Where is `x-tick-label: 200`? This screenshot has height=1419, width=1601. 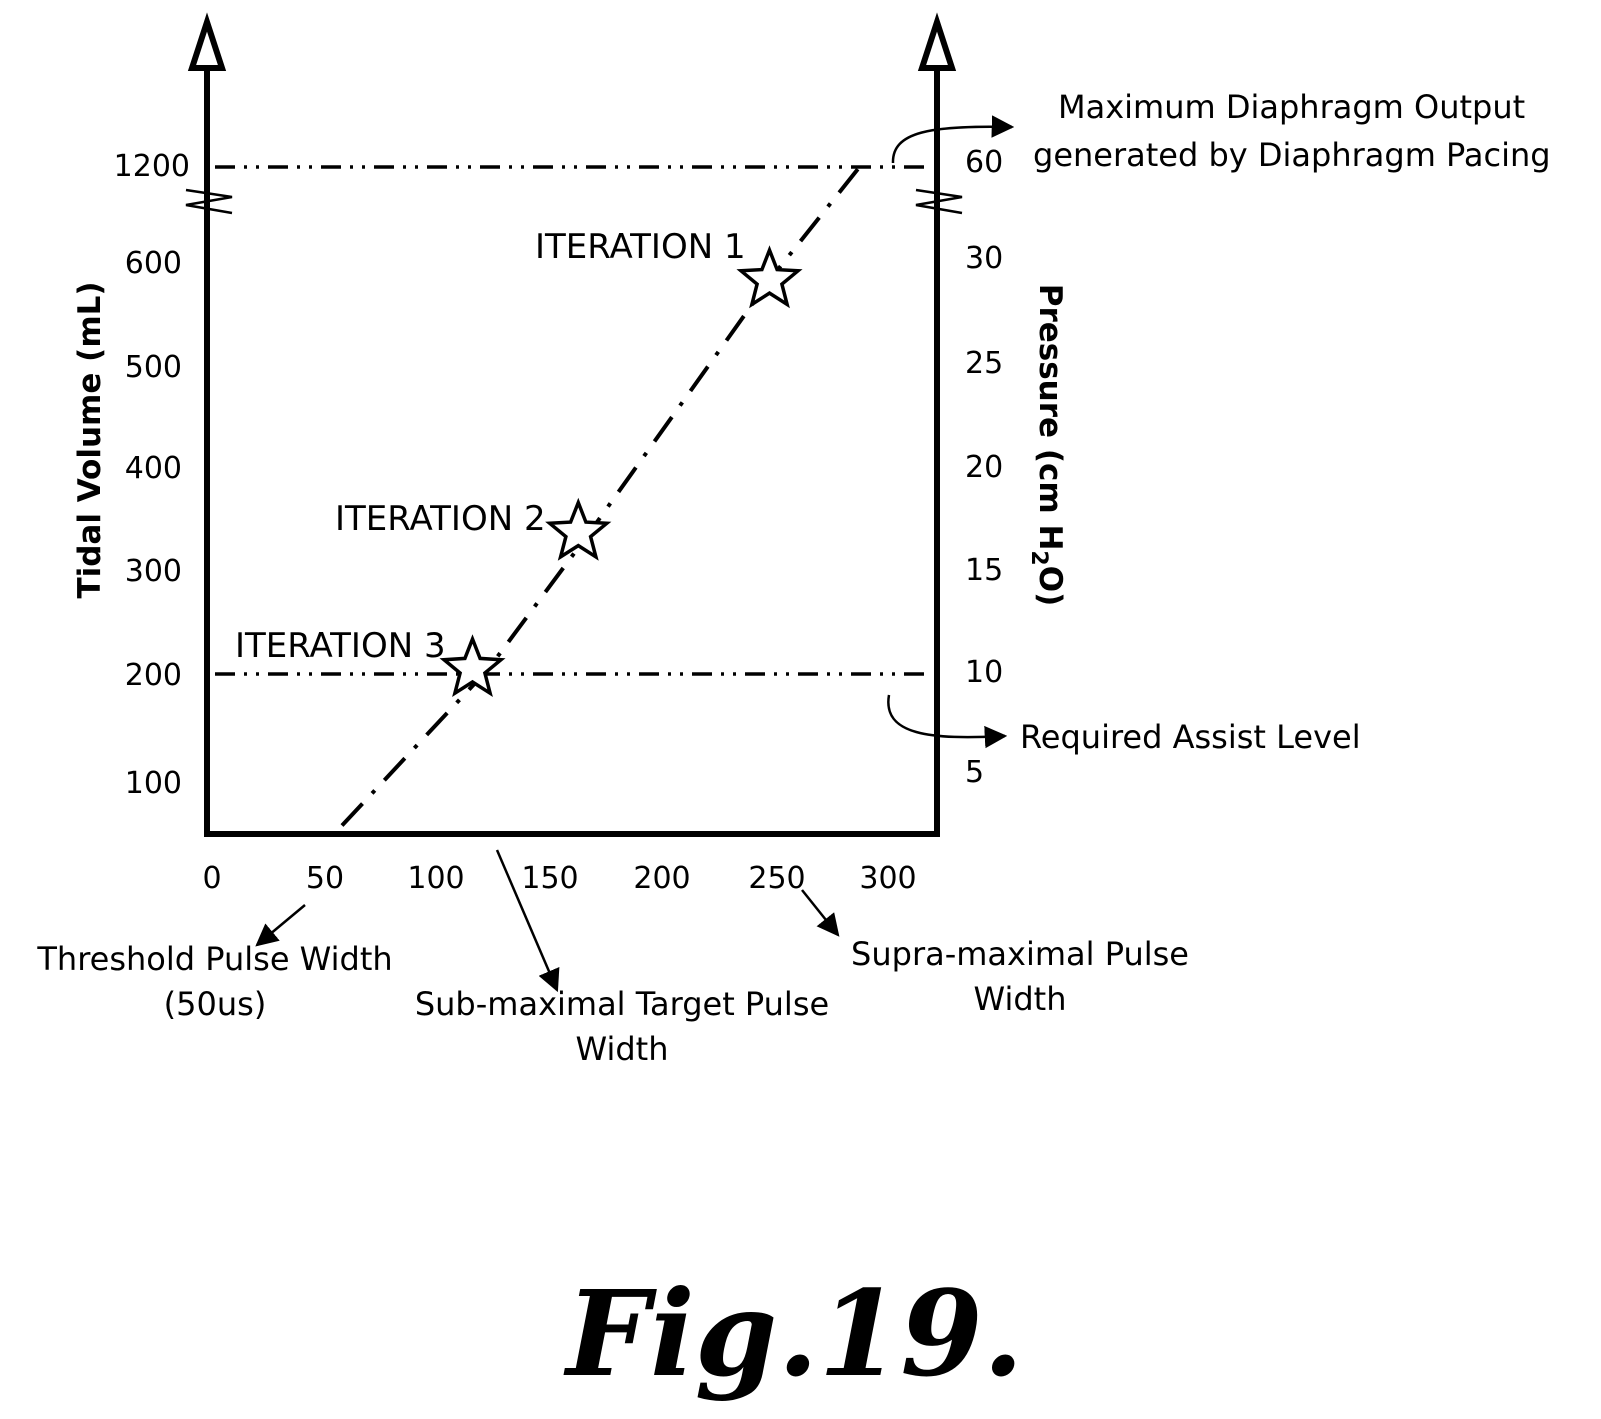
x-tick-label: 200 is located at coordinates (661, 878).